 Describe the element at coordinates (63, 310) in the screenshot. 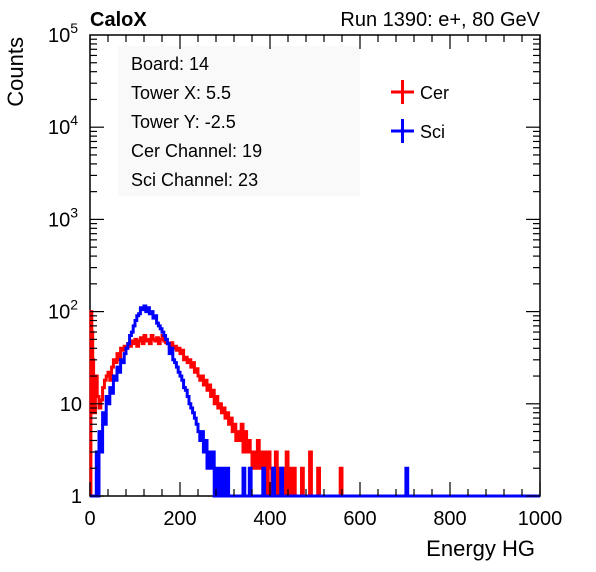

I see `y-tick-label: 10²` at that location.